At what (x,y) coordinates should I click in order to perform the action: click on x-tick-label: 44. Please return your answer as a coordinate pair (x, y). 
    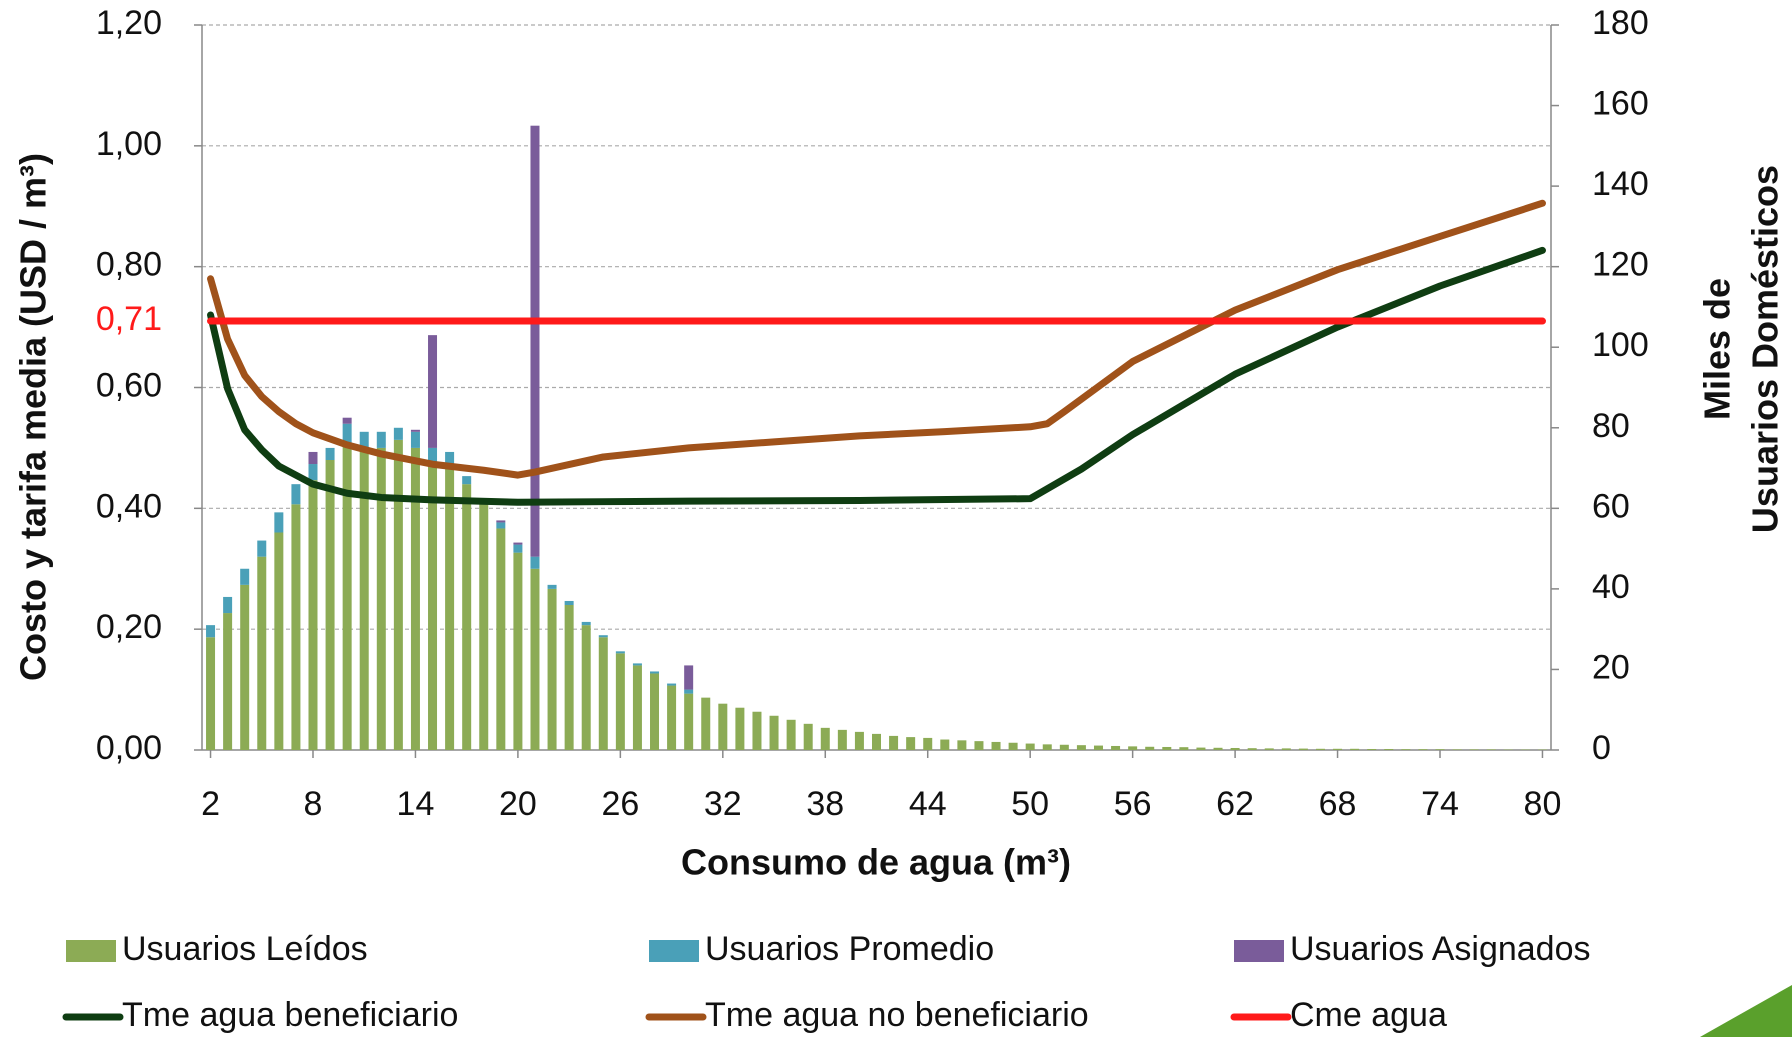
    Looking at the image, I should click on (928, 804).